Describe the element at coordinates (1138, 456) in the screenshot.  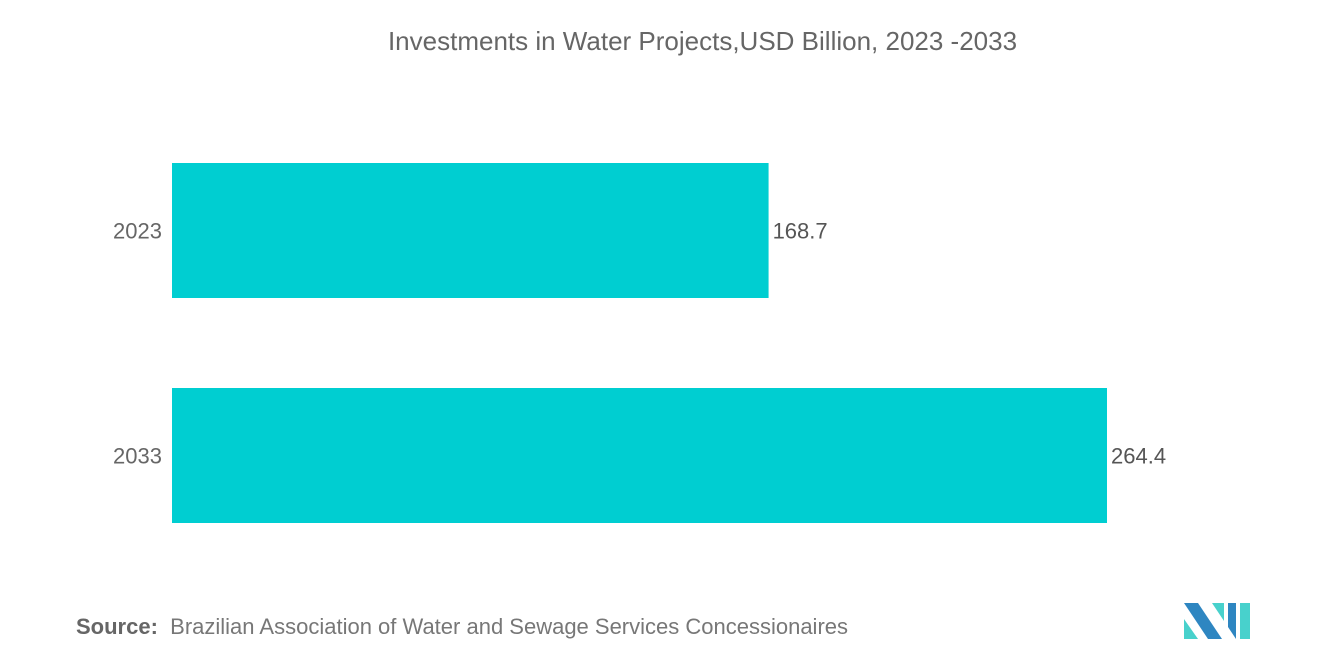
I see `value-label-2033: 264.4` at that location.